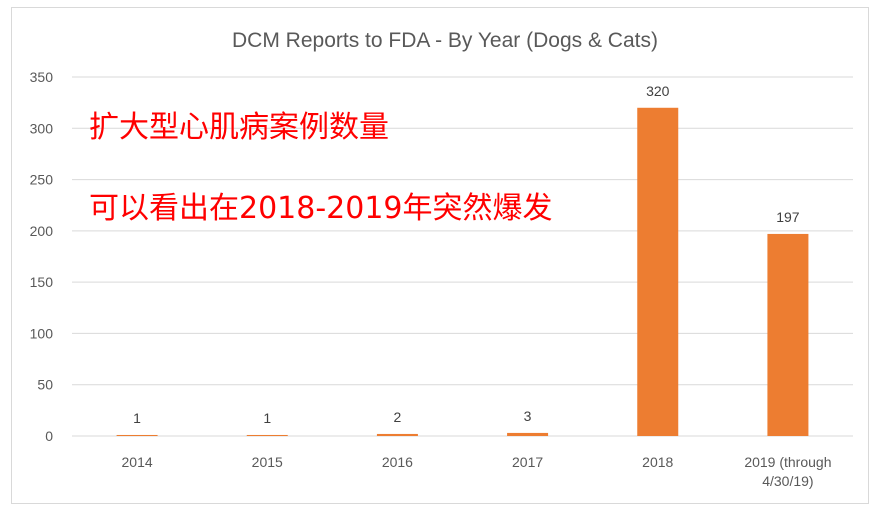 The width and height of the screenshot is (881, 512). What do you see at coordinates (397, 434) in the screenshot?
I see `bar-2016` at bounding box center [397, 434].